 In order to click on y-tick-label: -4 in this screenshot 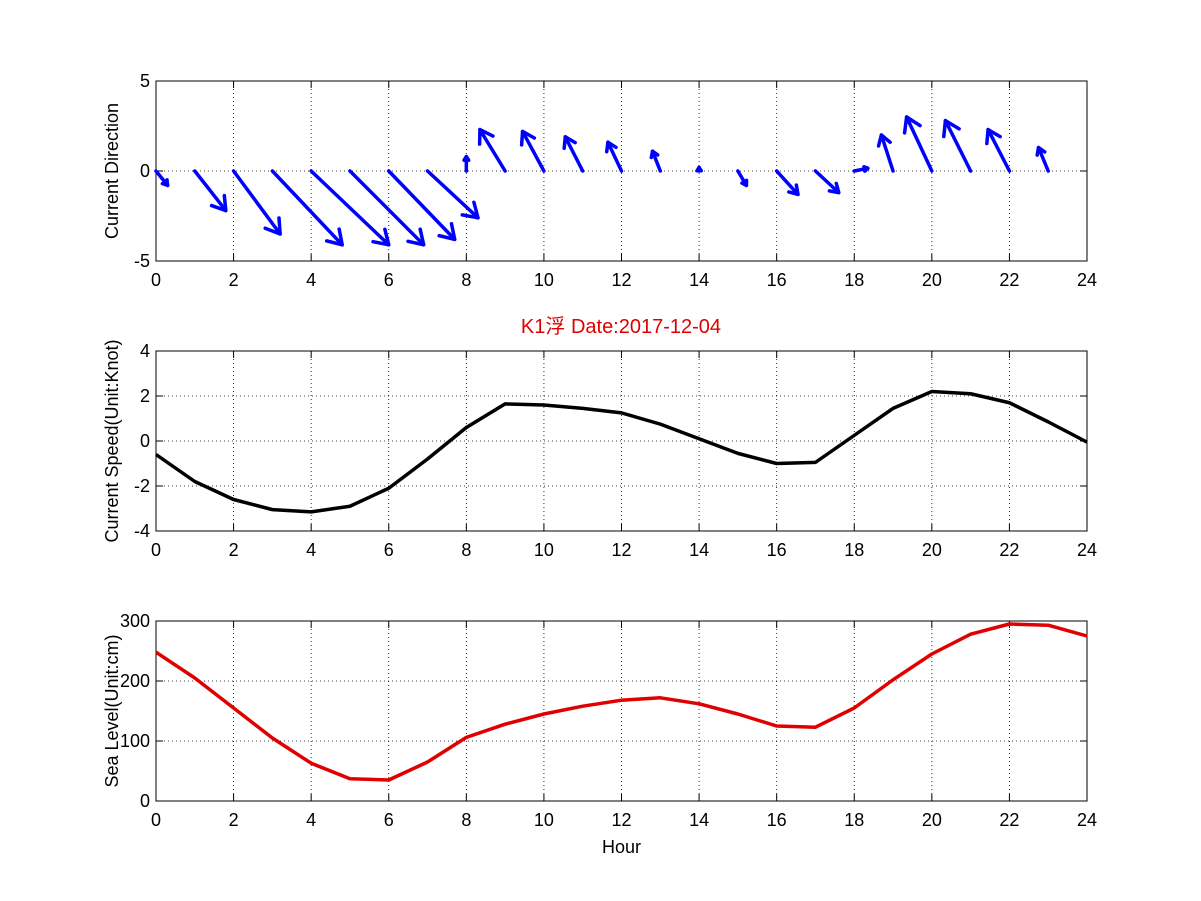, I will do `click(142, 531)`.